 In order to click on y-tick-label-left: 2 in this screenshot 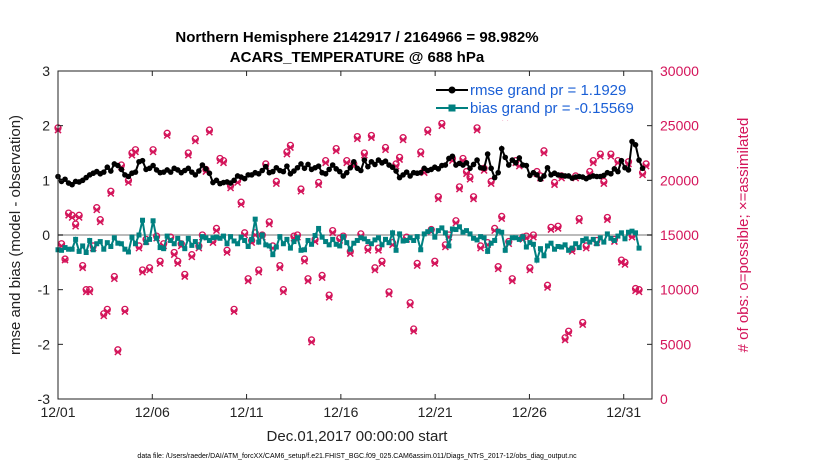, I will do `click(46, 126)`.